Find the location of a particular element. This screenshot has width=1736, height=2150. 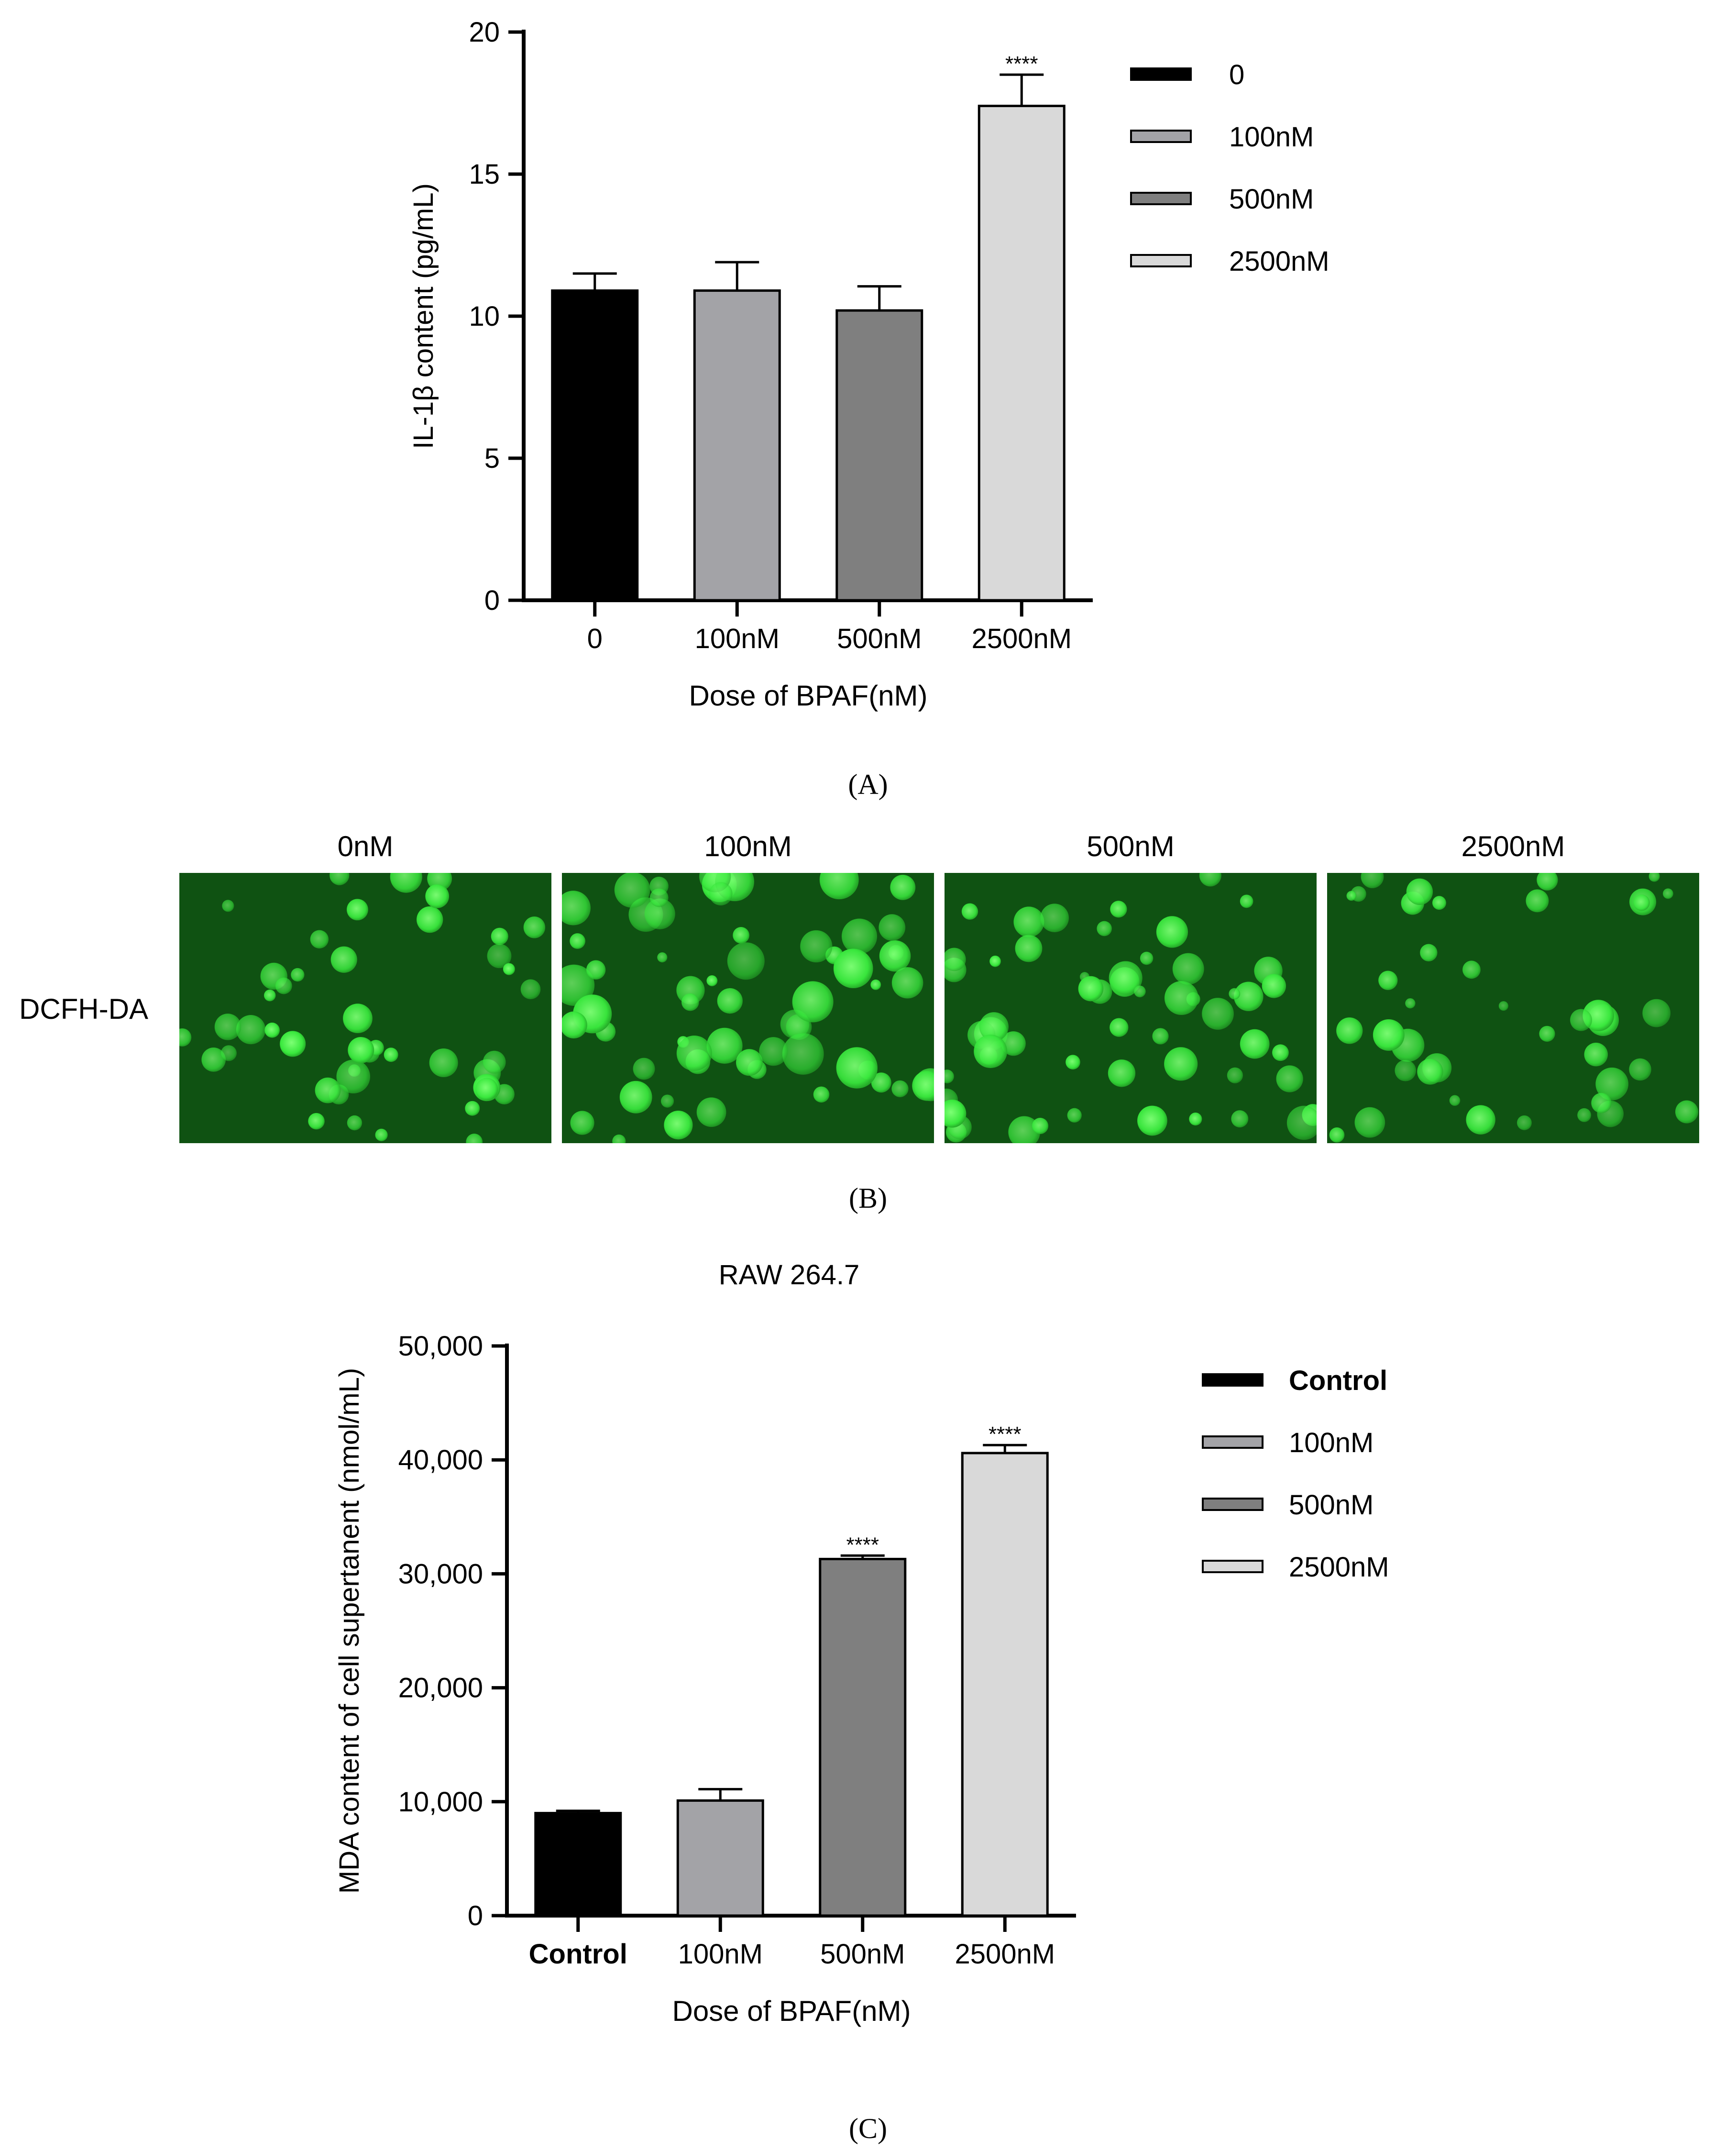

bar-2500nm is located at coordinates (1005, 1684).